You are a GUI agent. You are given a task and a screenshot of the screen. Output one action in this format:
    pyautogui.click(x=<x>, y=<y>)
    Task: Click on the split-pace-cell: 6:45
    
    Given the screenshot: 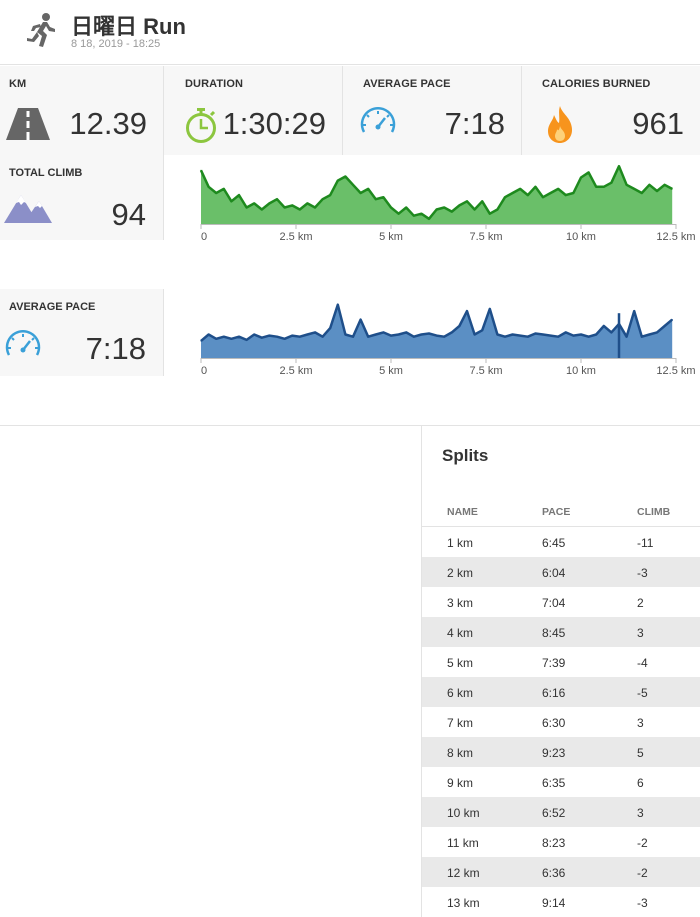 What is the action you would take?
    pyautogui.click(x=554, y=543)
    